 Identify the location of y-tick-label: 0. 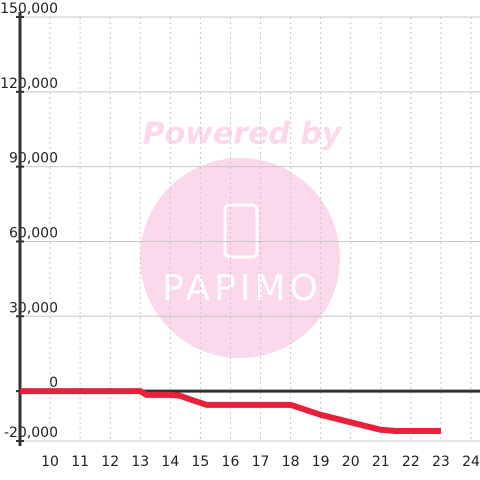
(53, 383).